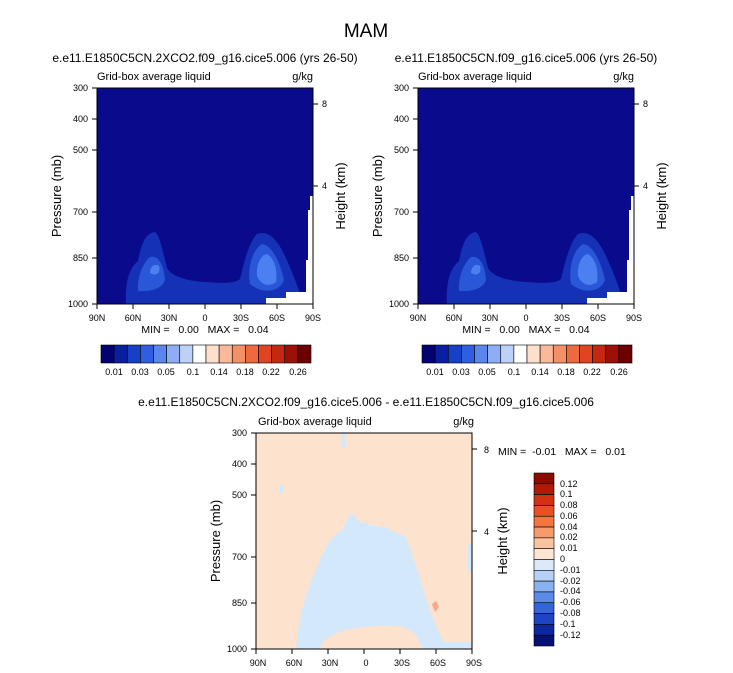  I want to click on colorbar-label: -0.04, so click(570, 591).